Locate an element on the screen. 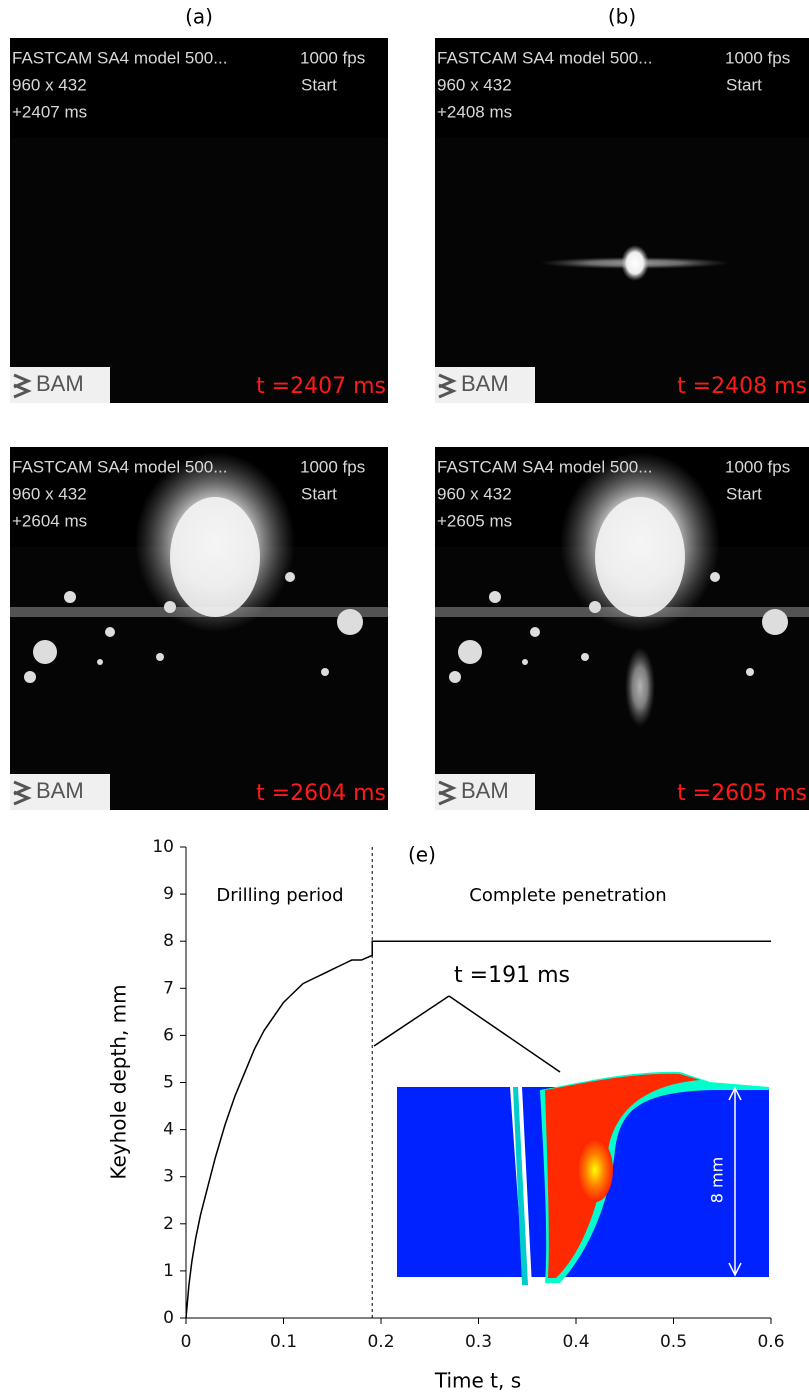 The width and height of the screenshot is (809, 1396). frame-time: t =2407 ms is located at coordinates (321, 386).